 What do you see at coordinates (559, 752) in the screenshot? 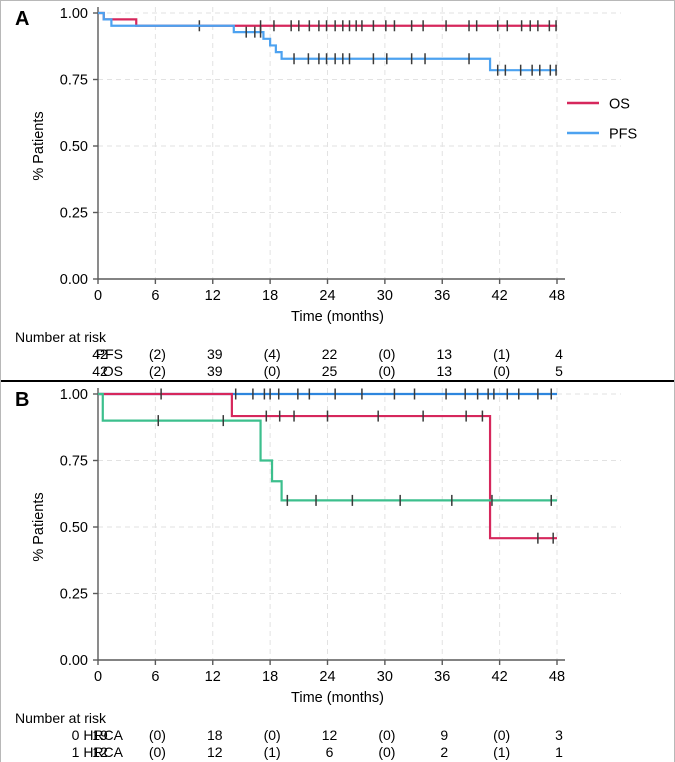
I see `risk-cell-value: 1` at bounding box center [559, 752].